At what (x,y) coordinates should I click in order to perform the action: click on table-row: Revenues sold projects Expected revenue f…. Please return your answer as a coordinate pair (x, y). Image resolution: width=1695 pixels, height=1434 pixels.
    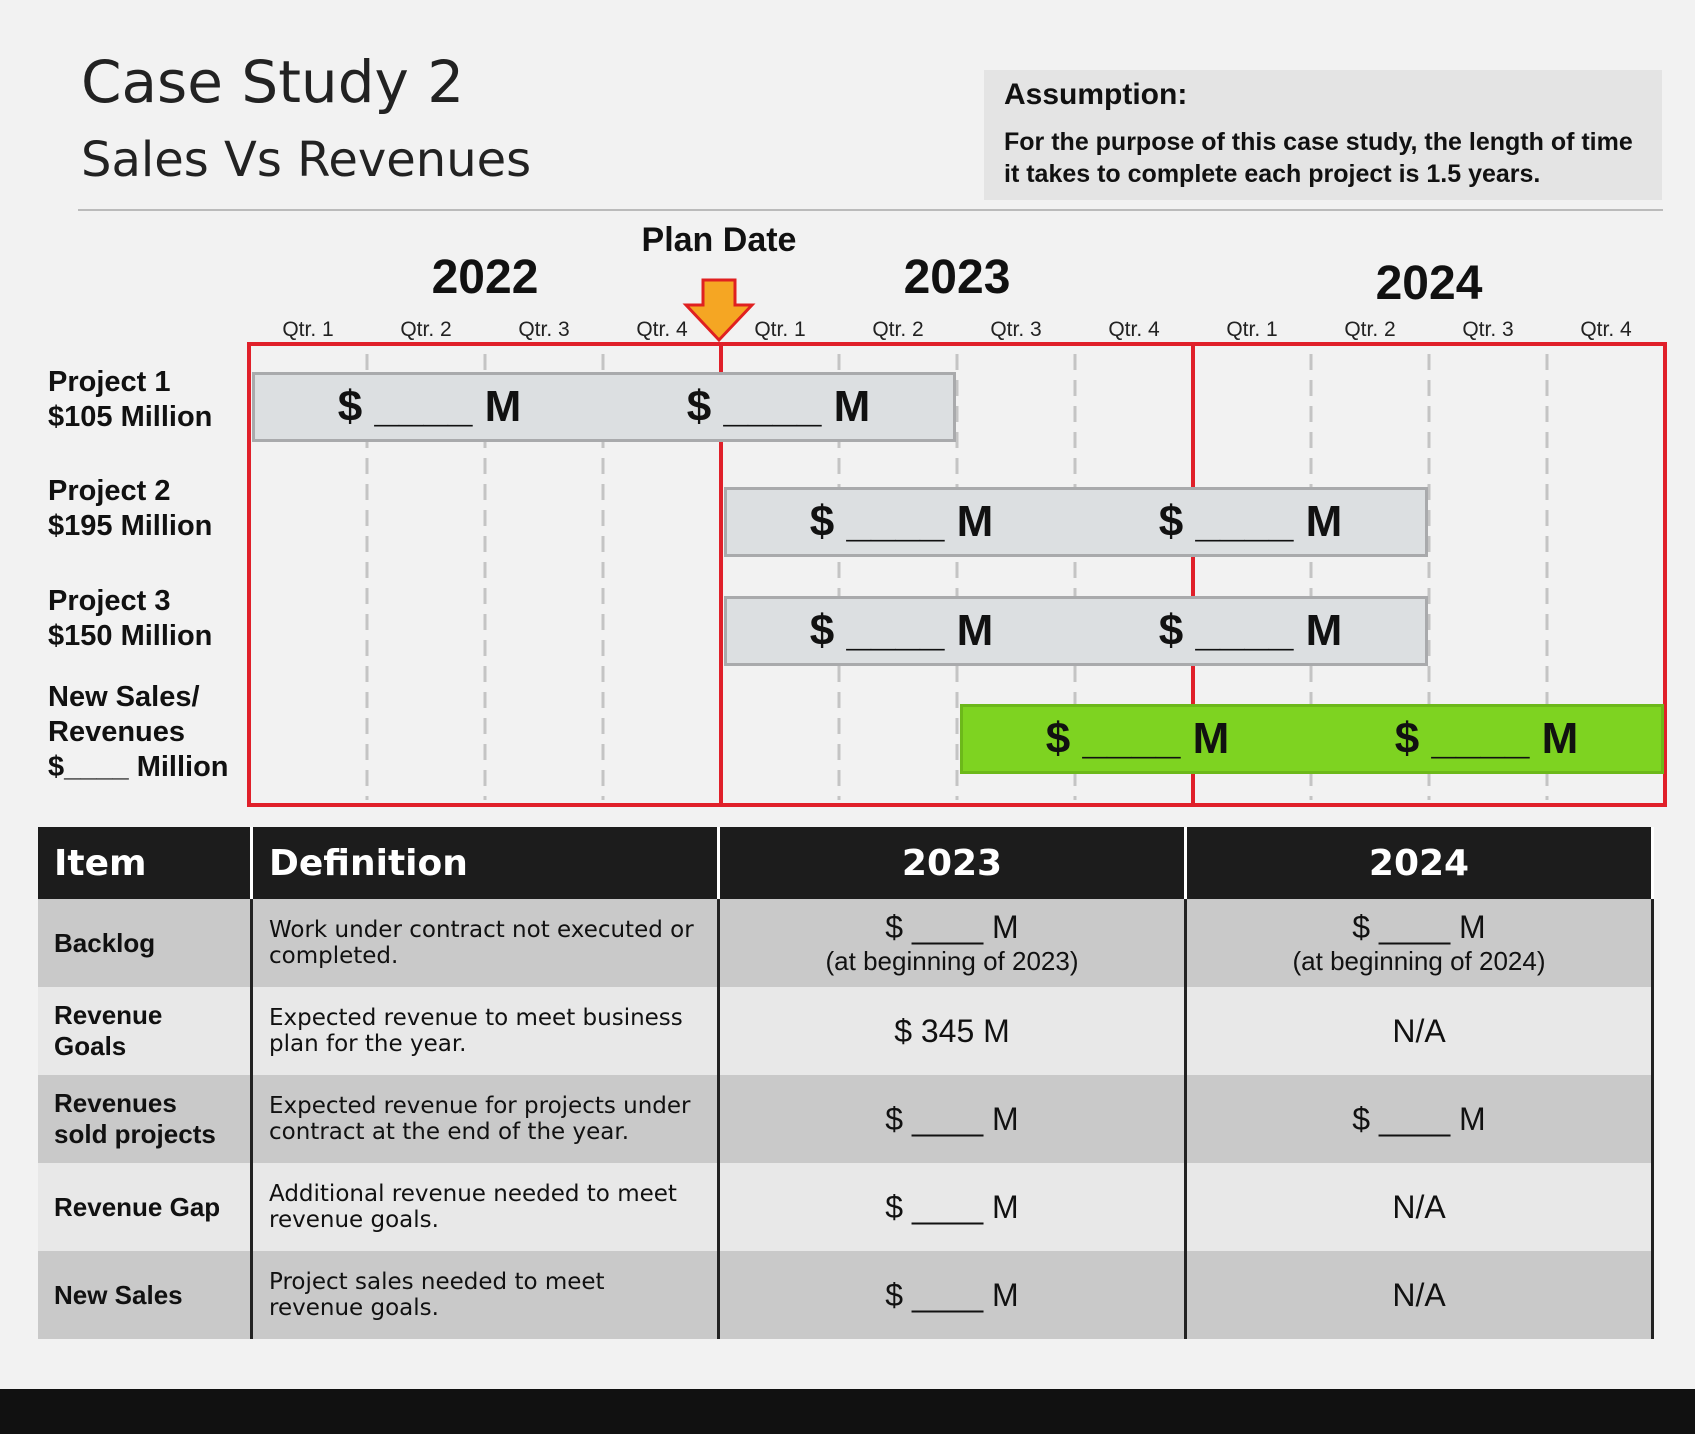
    Looking at the image, I should click on (846, 1119).